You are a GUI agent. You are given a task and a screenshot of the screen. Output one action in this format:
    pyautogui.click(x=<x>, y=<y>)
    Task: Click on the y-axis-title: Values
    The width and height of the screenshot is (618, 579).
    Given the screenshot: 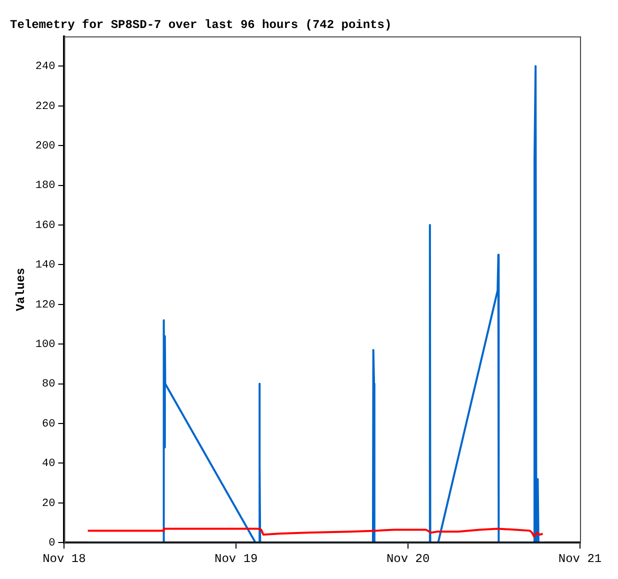 What is the action you would take?
    pyautogui.click(x=21, y=290)
    